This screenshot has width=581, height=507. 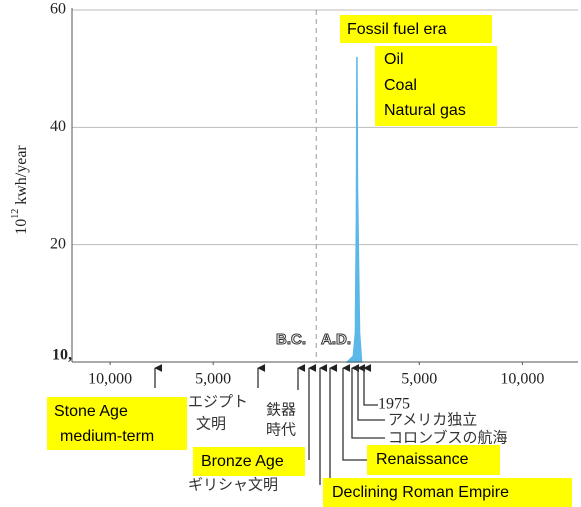 I want to click on japanese-label: 1975, so click(x=394, y=404).